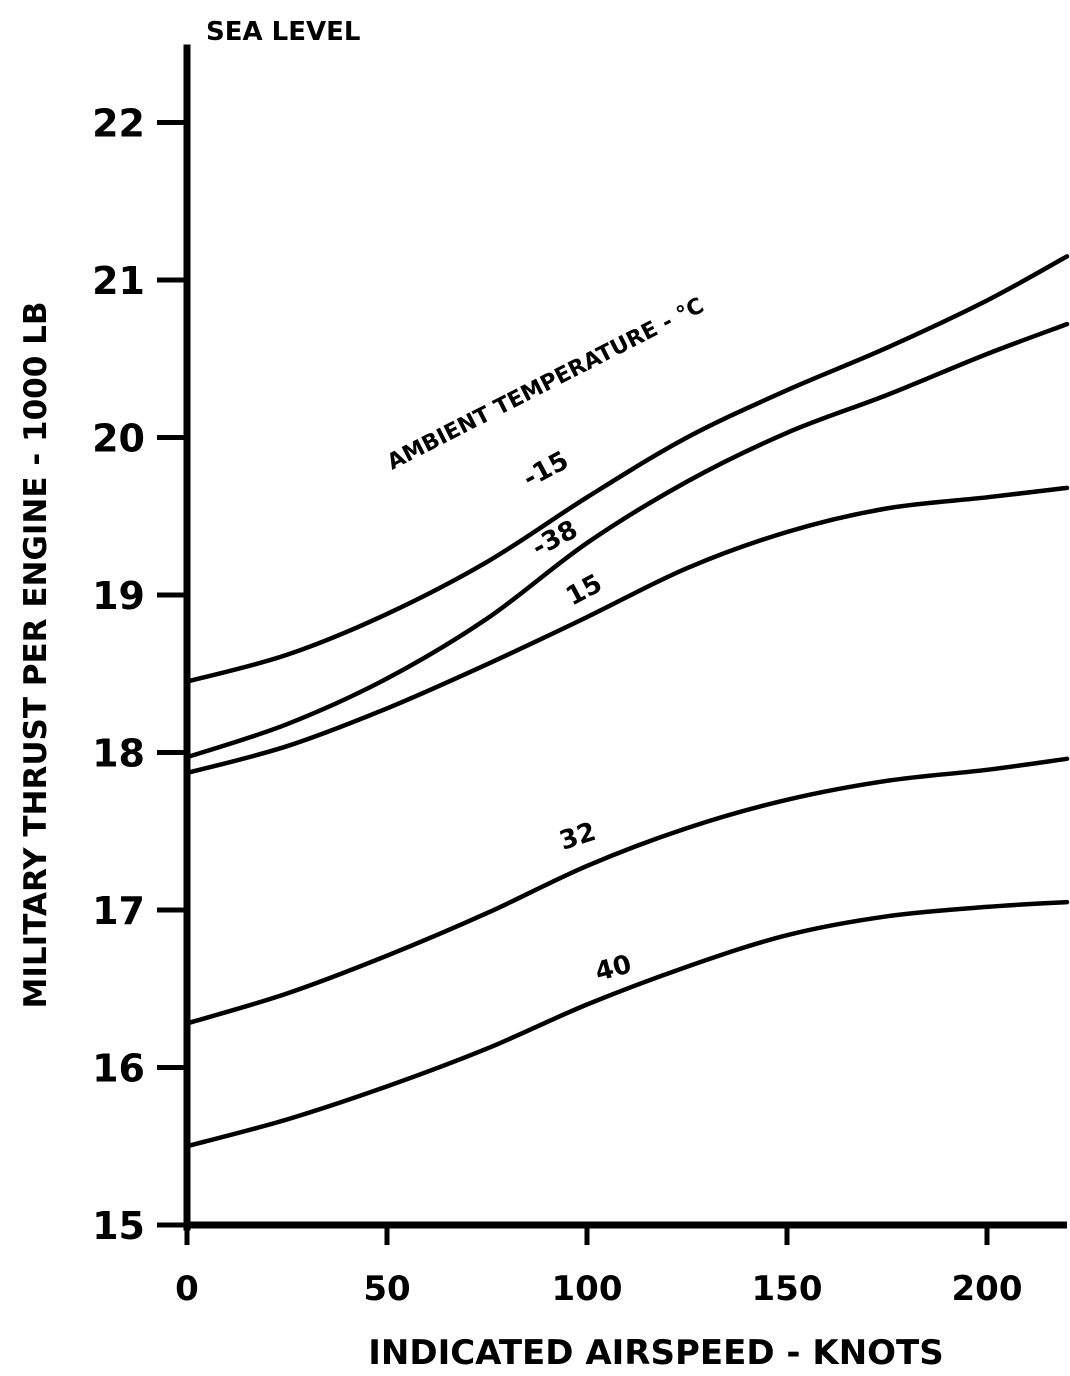  What do you see at coordinates (36, 655) in the screenshot?
I see `y-axis-label: MILITARY THRUST PER ENGINE - 1000 LB` at bounding box center [36, 655].